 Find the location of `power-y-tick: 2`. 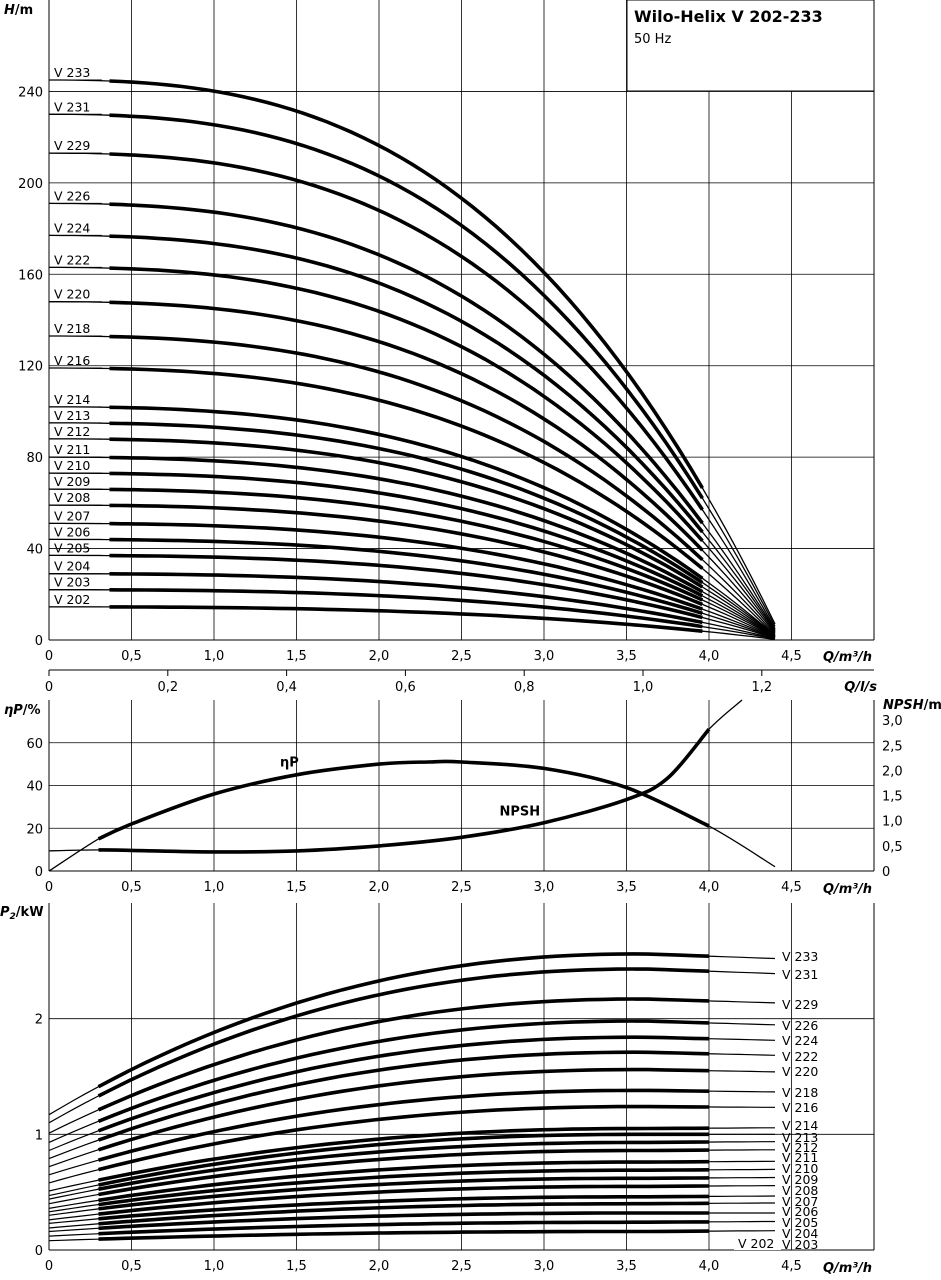

power-y-tick: 2 is located at coordinates (39, 1020).